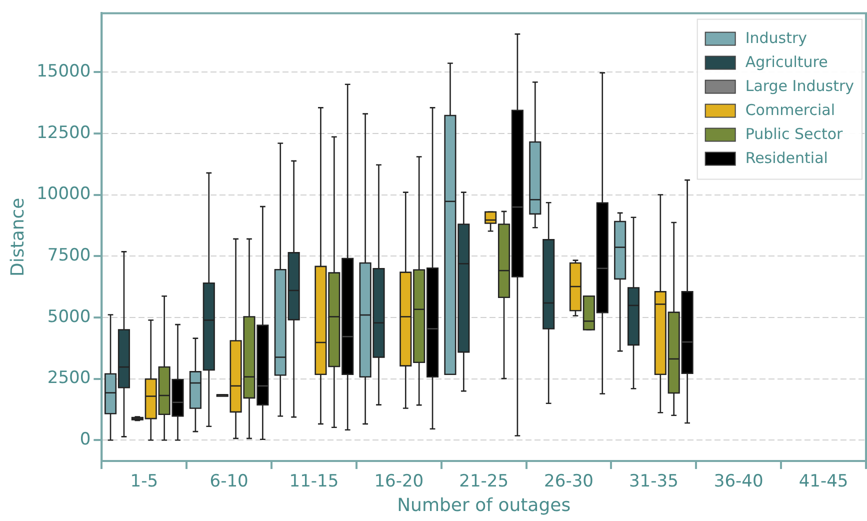 The width and height of the screenshot is (867, 521). I want to click on x-tick-label: 1-5, so click(144, 482).